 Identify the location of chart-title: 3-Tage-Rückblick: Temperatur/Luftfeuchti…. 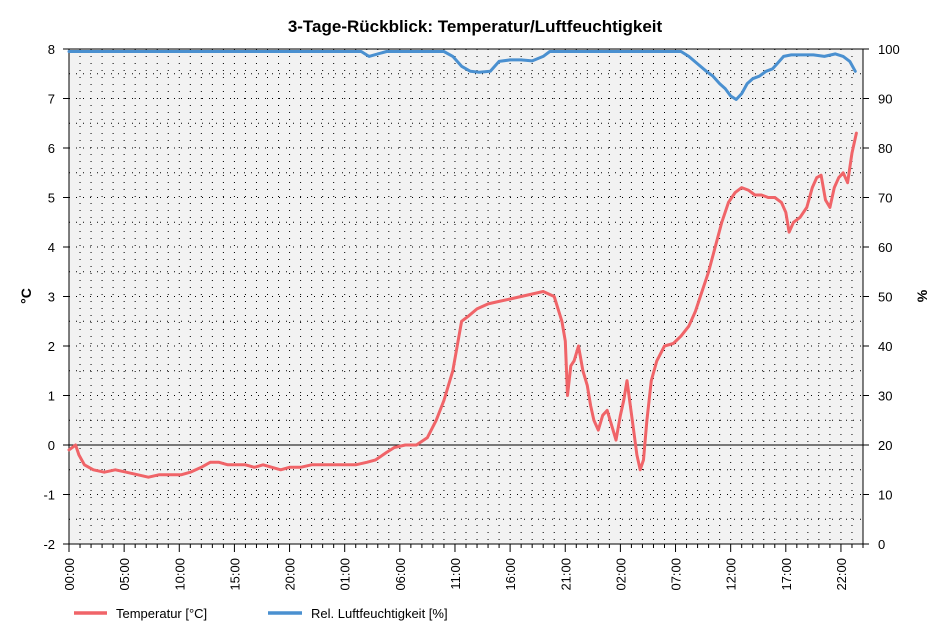
(475, 26).